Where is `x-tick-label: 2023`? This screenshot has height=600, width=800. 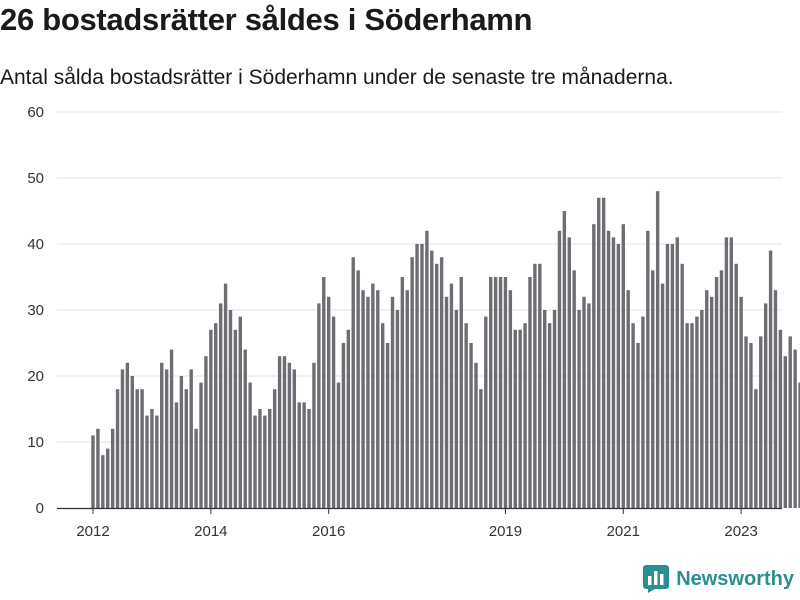
x-tick-label: 2023 is located at coordinates (740, 531).